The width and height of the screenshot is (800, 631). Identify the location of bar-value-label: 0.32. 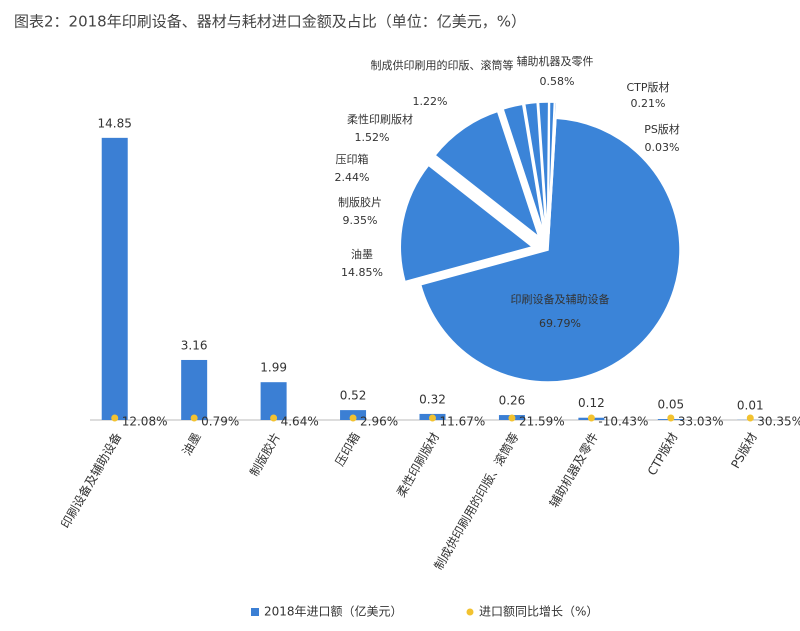
(432, 399).